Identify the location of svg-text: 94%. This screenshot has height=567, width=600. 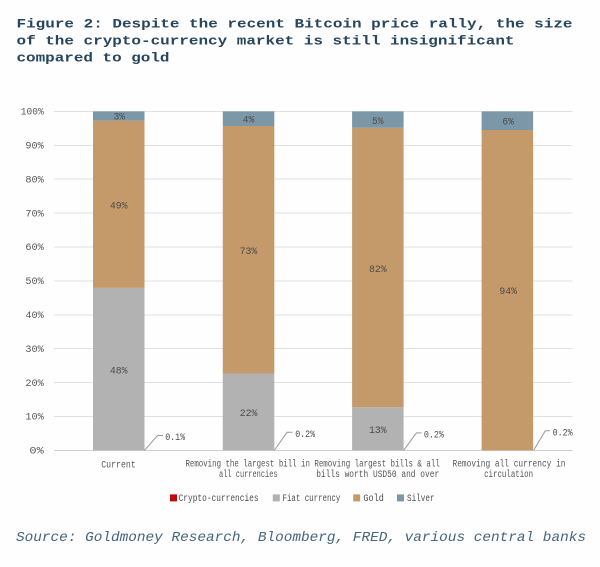
(508, 292).